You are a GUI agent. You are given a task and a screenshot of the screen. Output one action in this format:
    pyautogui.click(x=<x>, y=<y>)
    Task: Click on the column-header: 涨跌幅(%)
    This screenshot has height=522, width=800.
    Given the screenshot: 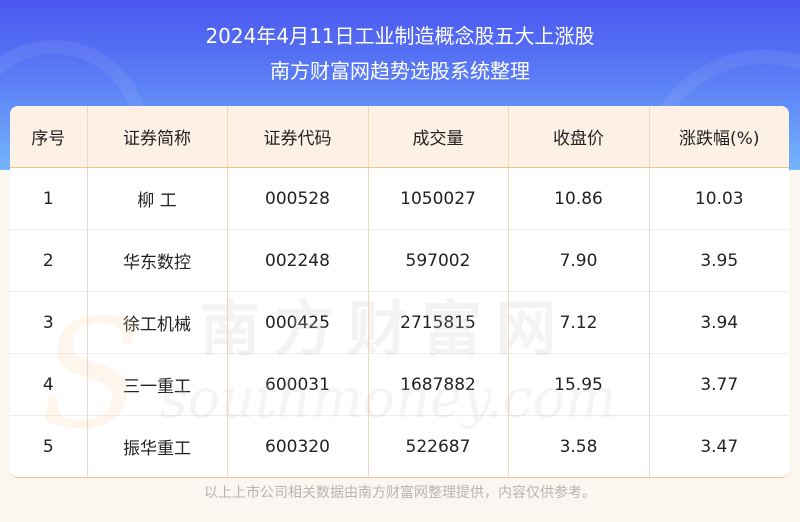 What is the action you would take?
    pyautogui.click(x=718, y=137)
    